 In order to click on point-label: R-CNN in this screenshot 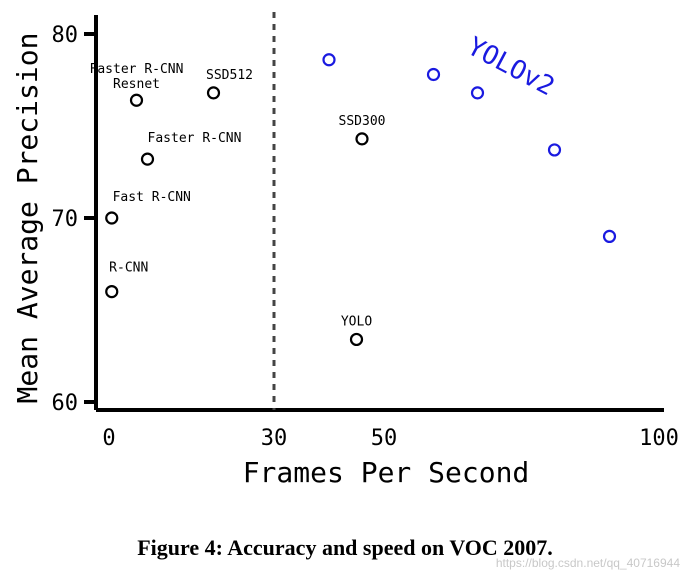, I will do `click(128, 268)`.